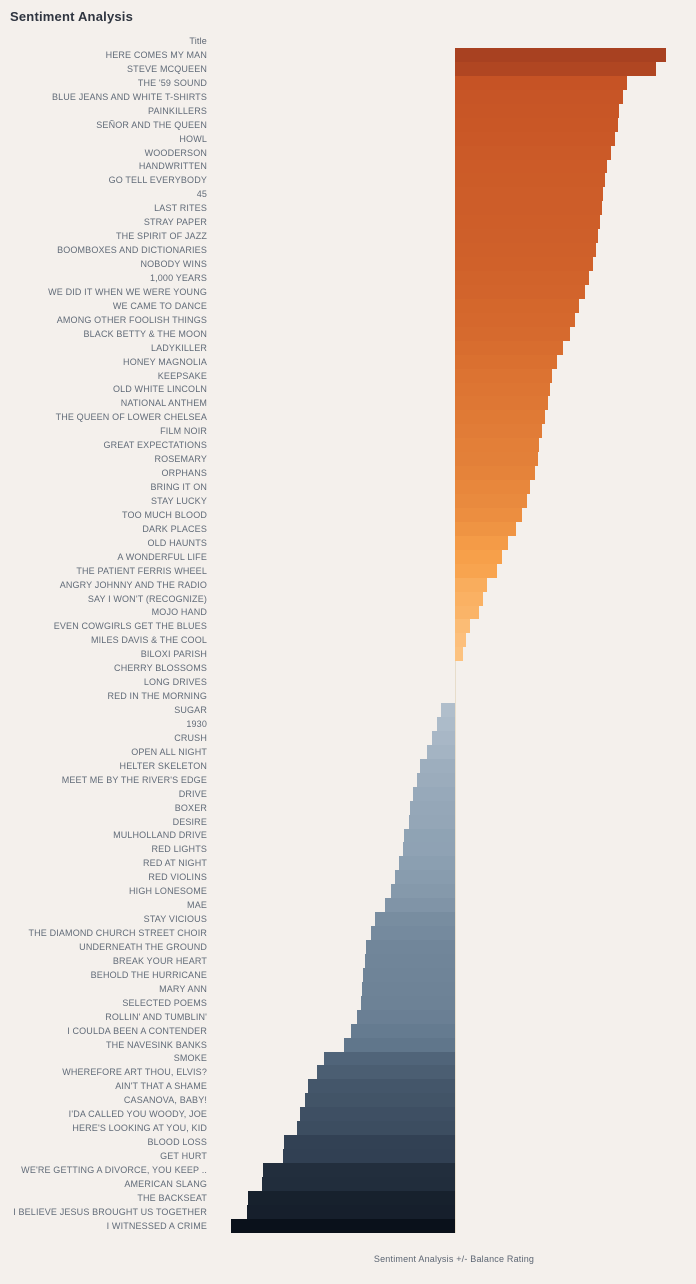  Describe the element at coordinates (180, 208) in the screenshot. I see `row-label: LAST RITES` at that location.